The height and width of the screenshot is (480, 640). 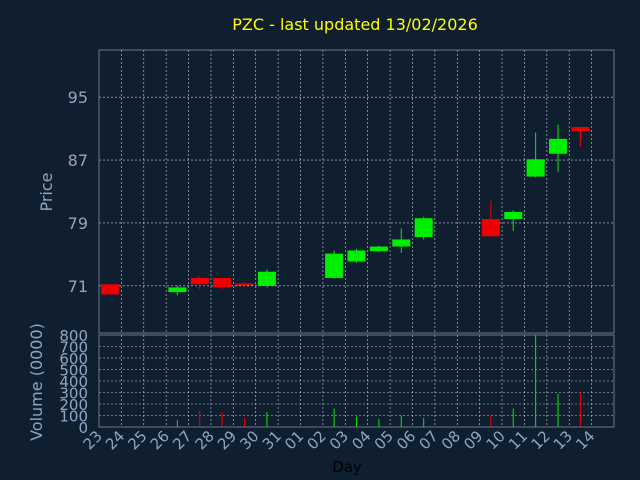 I want to click on x-axis-label: Day, so click(x=347, y=467).